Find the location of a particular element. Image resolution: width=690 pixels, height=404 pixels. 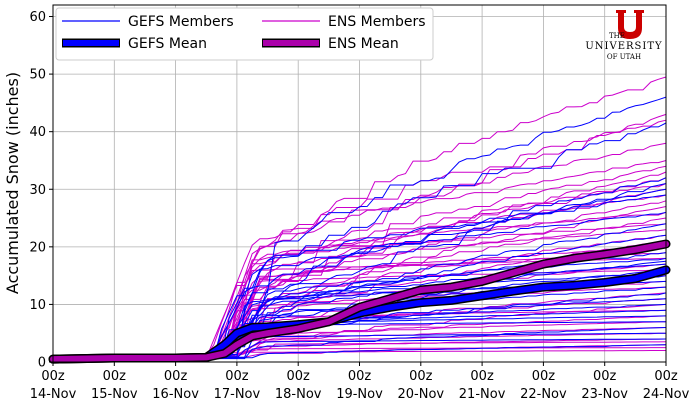

y-tick-label: 0 is located at coordinates (42, 363).